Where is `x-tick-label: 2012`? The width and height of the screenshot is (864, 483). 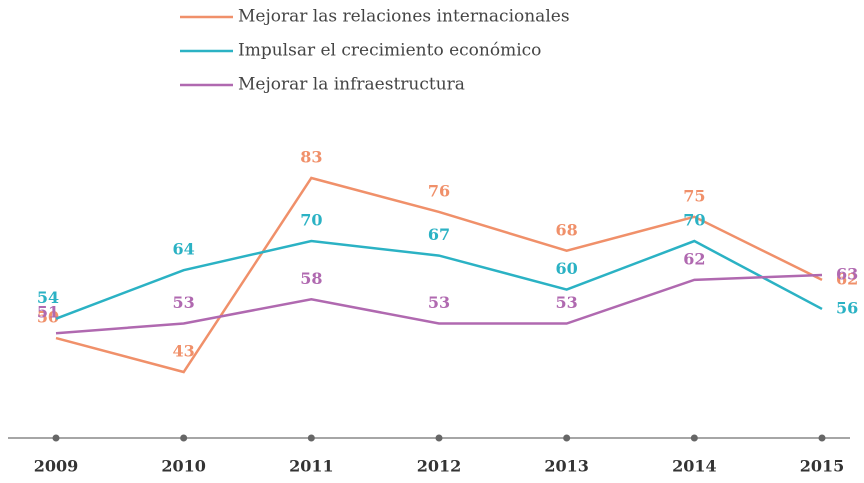
x-tick-label: 2012 is located at coordinates (439, 466).